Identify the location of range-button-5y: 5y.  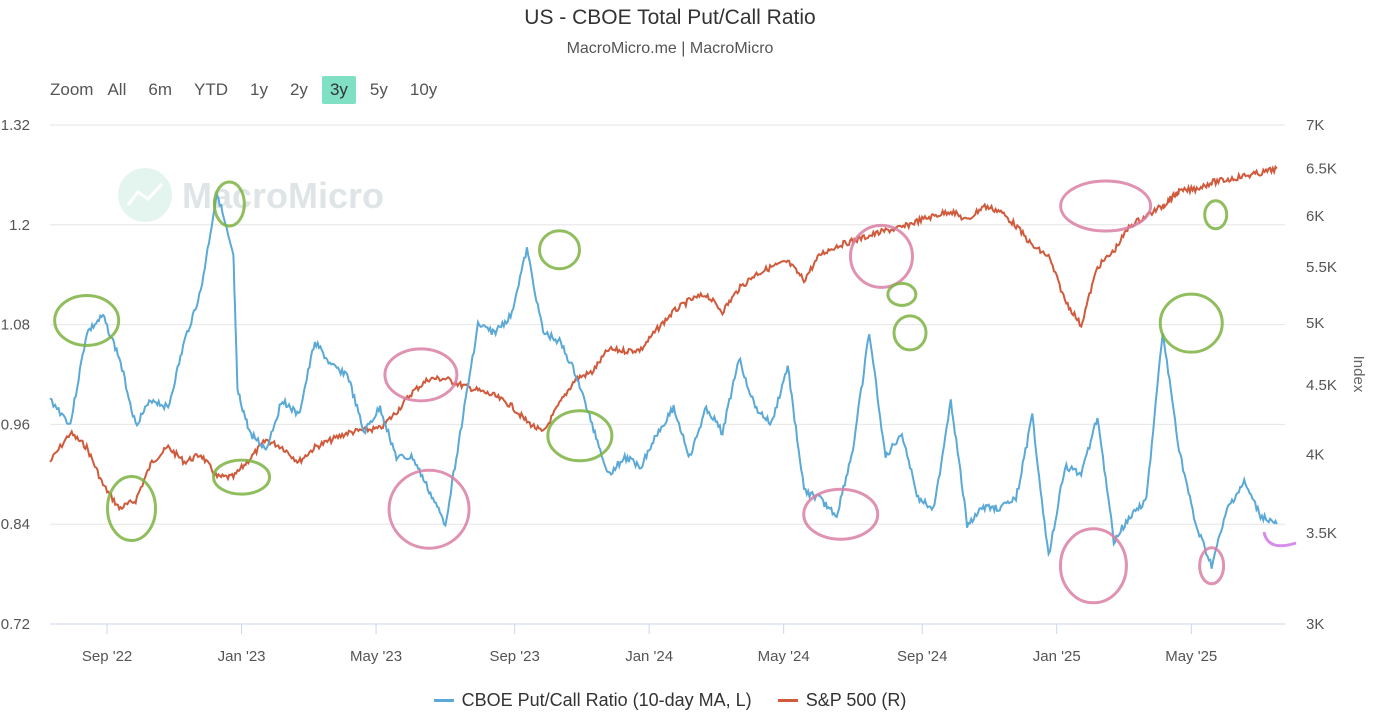
(378, 89).